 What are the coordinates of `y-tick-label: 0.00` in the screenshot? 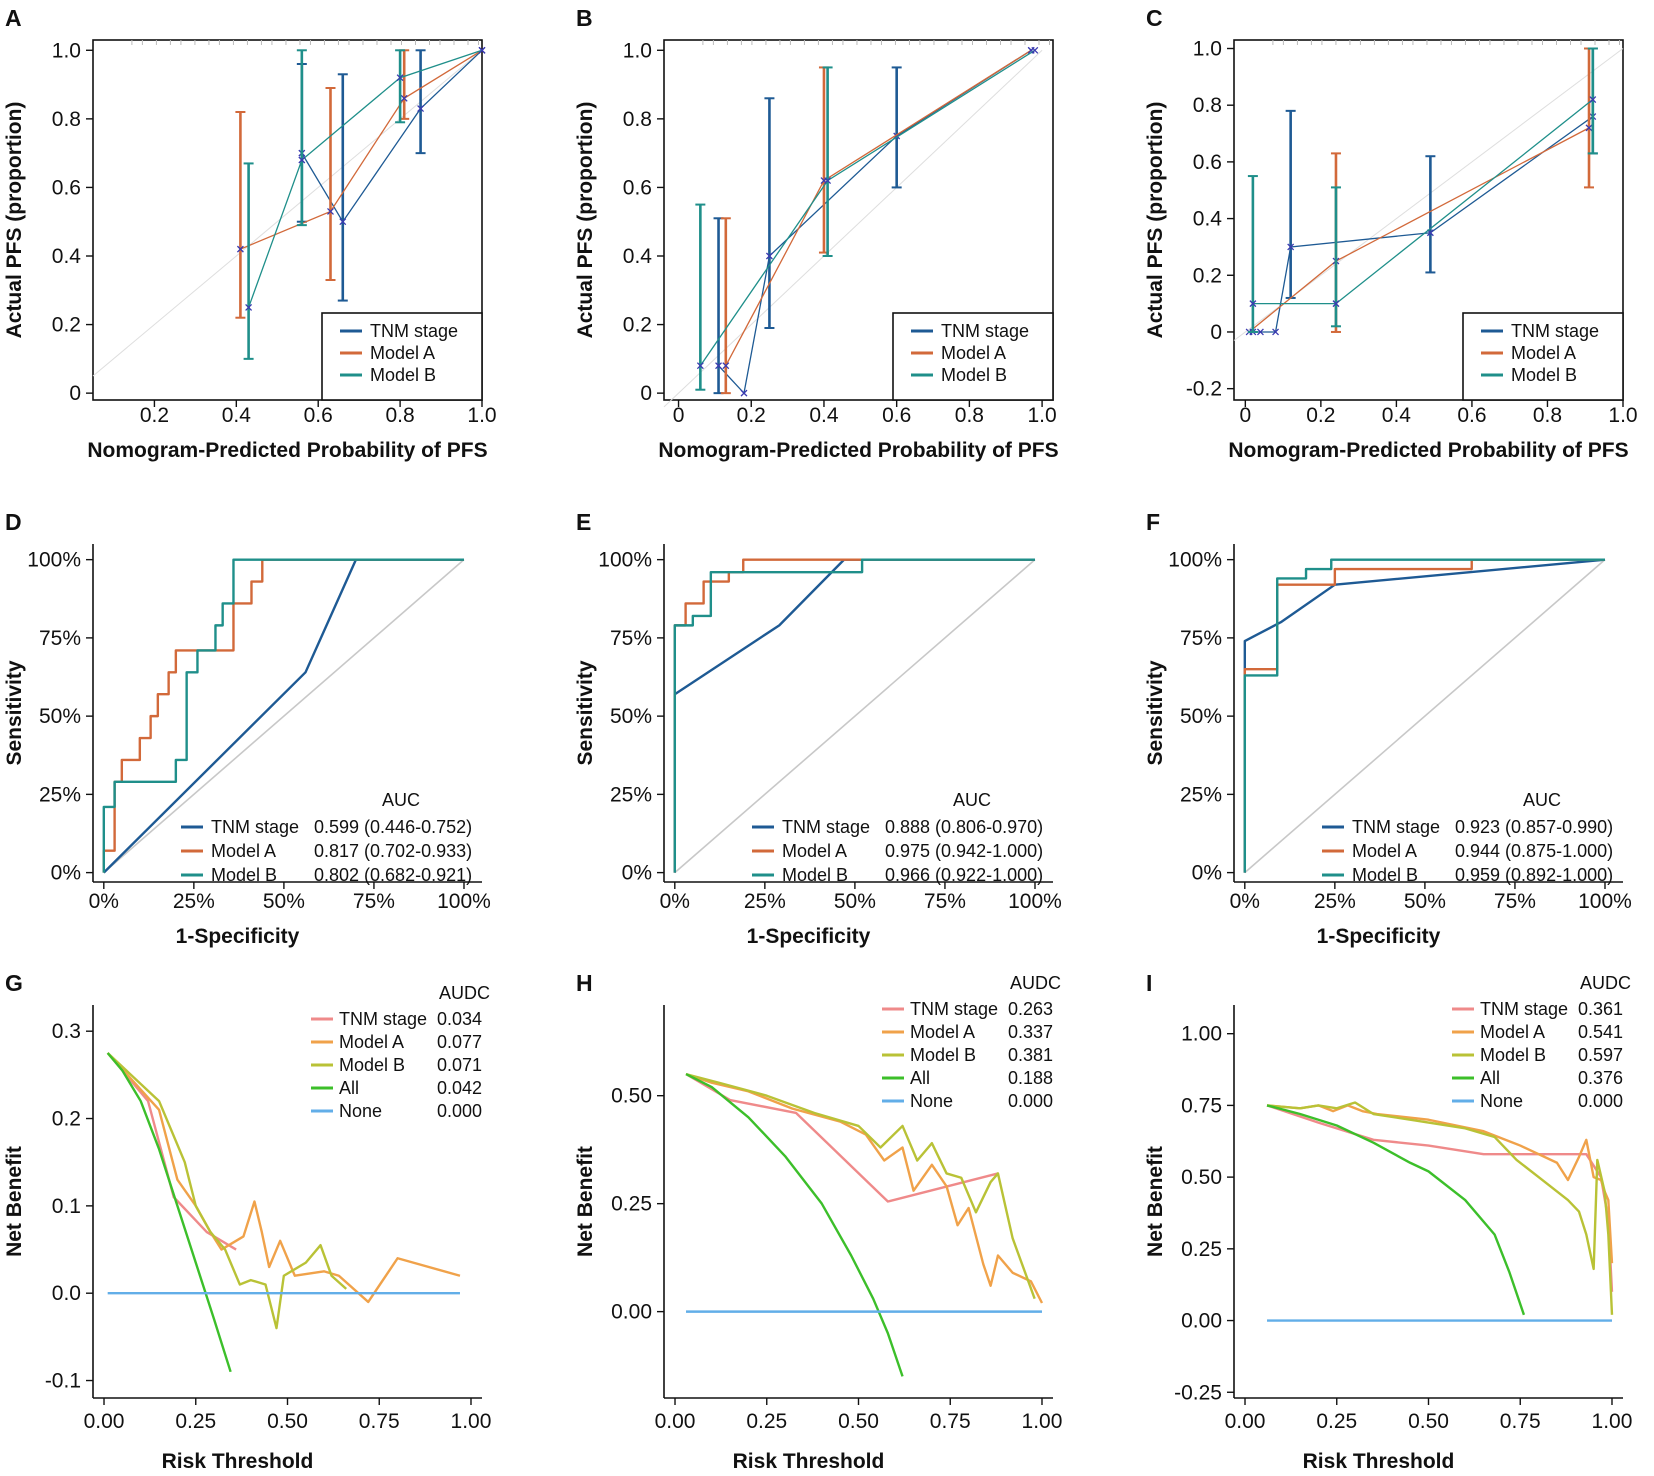 It's located at (631, 1312).